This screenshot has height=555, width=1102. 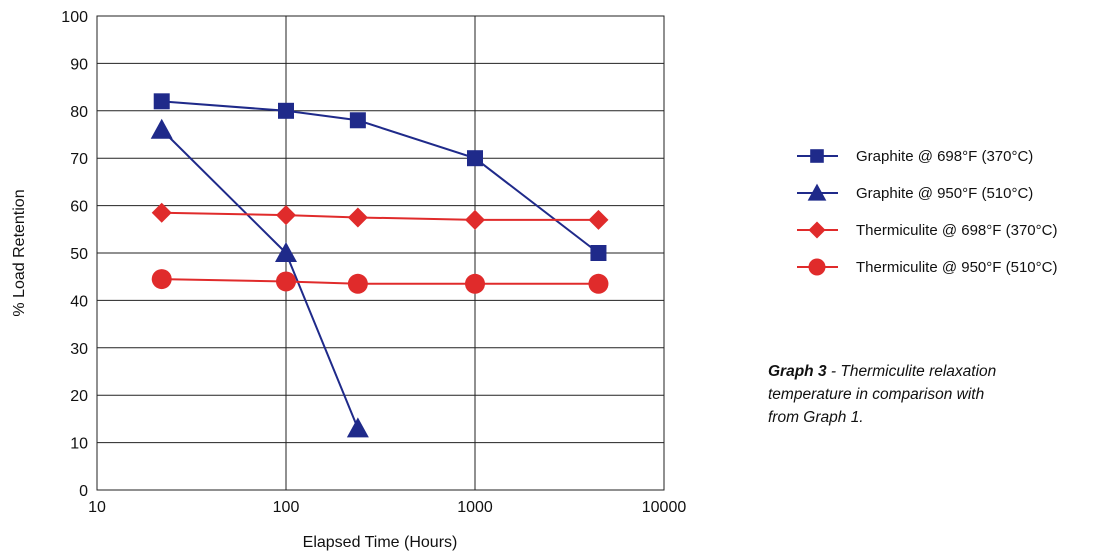 What do you see at coordinates (83, 491) in the screenshot?
I see `y-tick-label: 0` at bounding box center [83, 491].